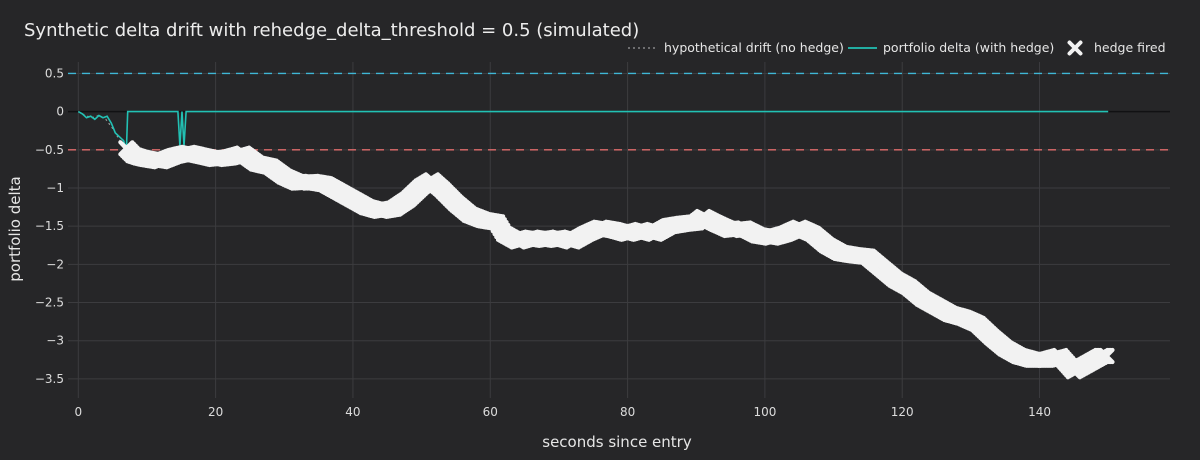  I want to click on y-tick-label: −1, so click(55, 188).